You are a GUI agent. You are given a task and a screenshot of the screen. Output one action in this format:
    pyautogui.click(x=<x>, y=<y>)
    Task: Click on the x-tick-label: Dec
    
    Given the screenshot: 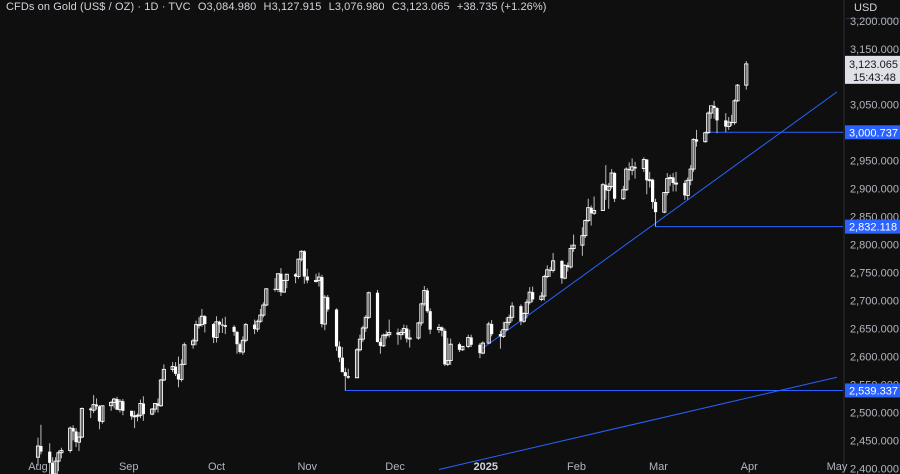 What is the action you would take?
    pyautogui.click(x=395, y=467)
    